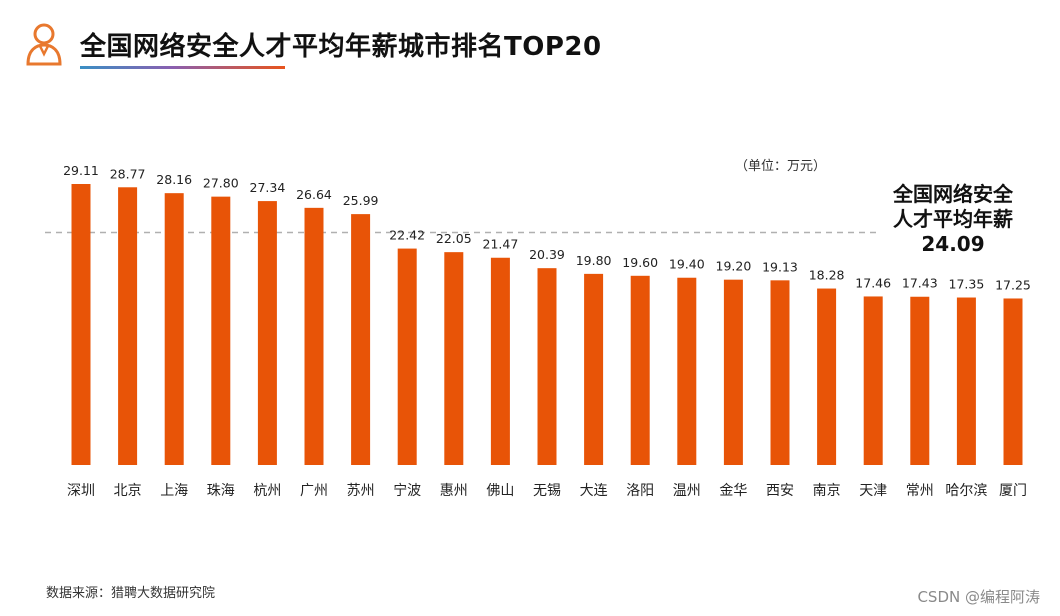 Image resolution: width=1060 pixels, height=616 pixels. What do you see at coordinates (221, 183) in the screenshot?
I see `value-label: 27.80` at bounding box center [221, 183].